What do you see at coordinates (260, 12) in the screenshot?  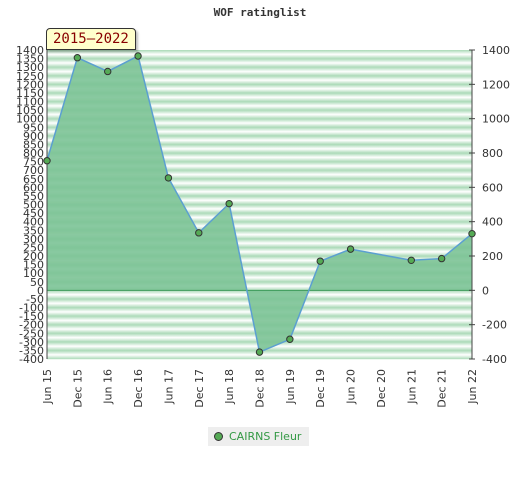 I see `chart-title: WOF ratinglist` at bounding box center [260, 12].